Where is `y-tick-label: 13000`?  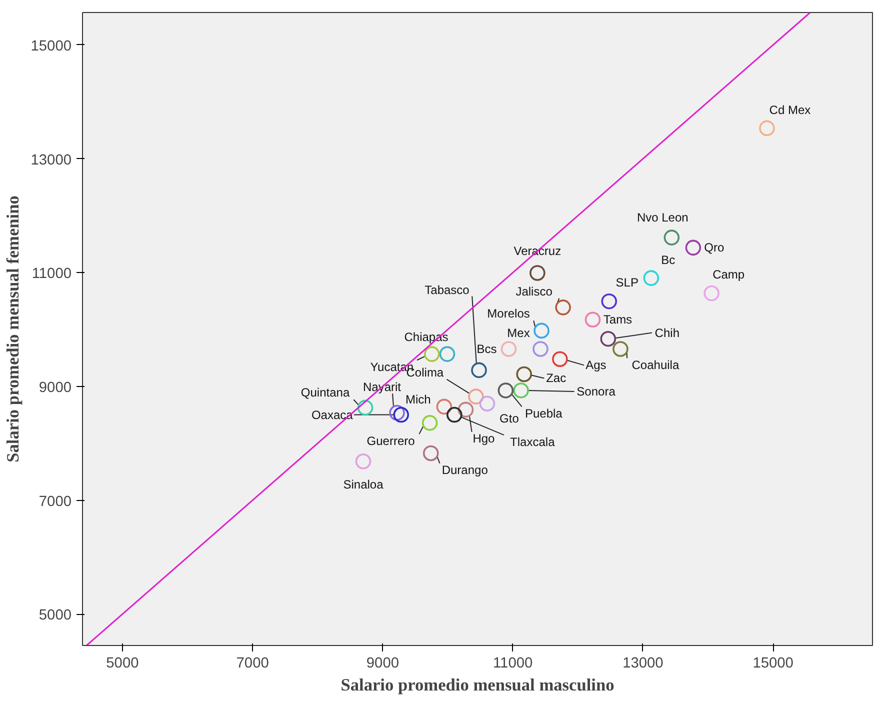
y-tick-label: 13000 is located at coordinates (51, 160).